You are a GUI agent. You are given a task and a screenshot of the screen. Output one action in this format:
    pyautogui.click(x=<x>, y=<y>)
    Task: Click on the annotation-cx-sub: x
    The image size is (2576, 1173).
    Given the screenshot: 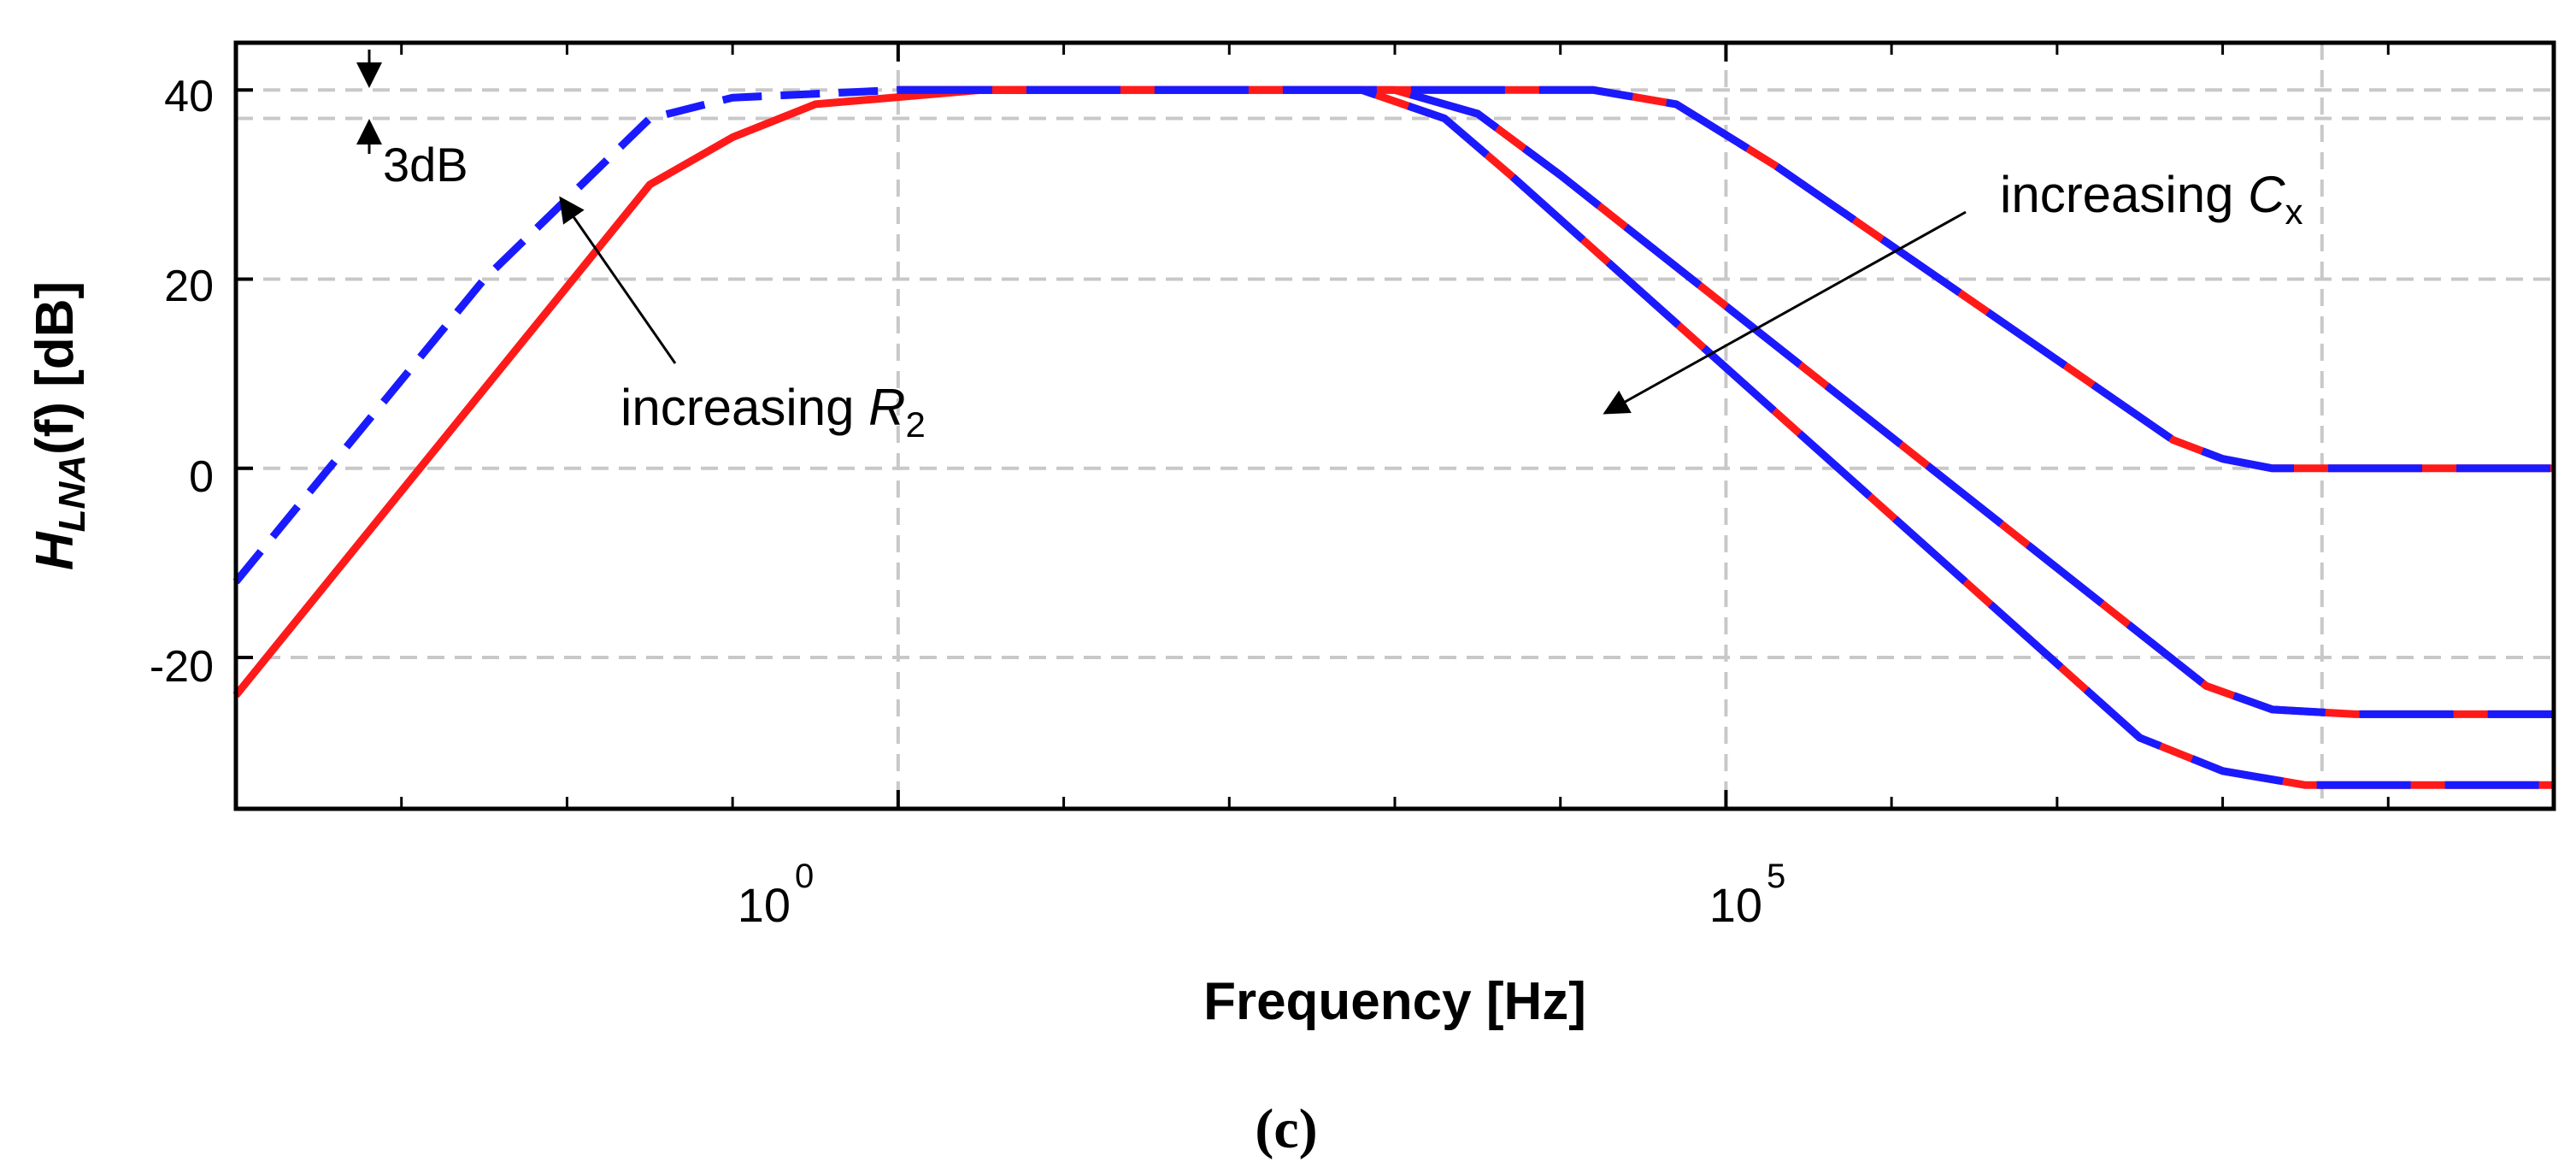 What is the action you would take?
    pyautogui.click(x=2294, y=212)
    